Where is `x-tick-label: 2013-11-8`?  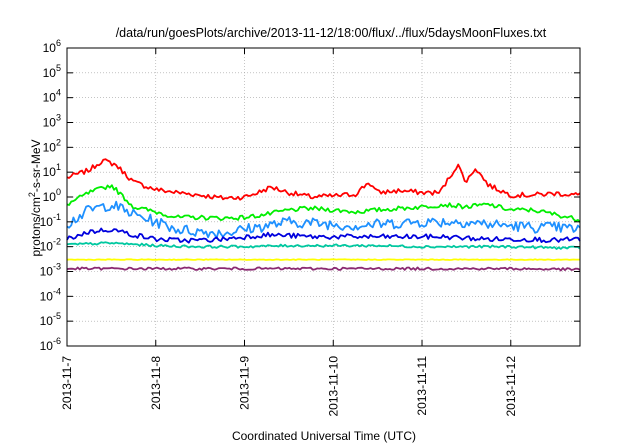 x-tick-label: 2013-11-8 is located at coordinates (156, 383).